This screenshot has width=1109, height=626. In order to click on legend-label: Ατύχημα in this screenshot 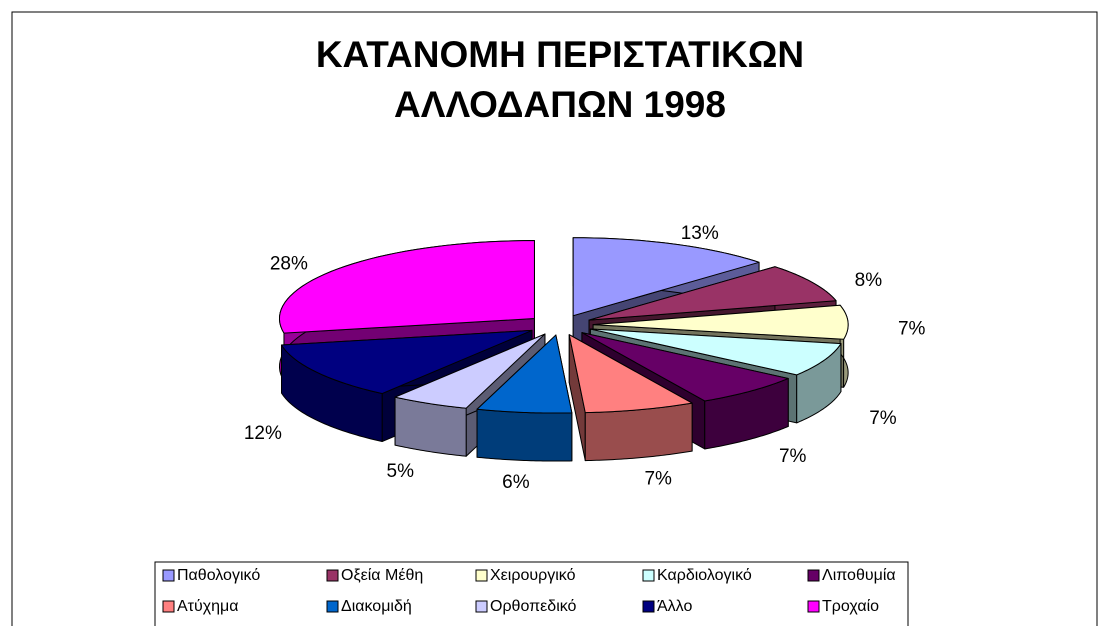, I will do `click(208, 606)`.